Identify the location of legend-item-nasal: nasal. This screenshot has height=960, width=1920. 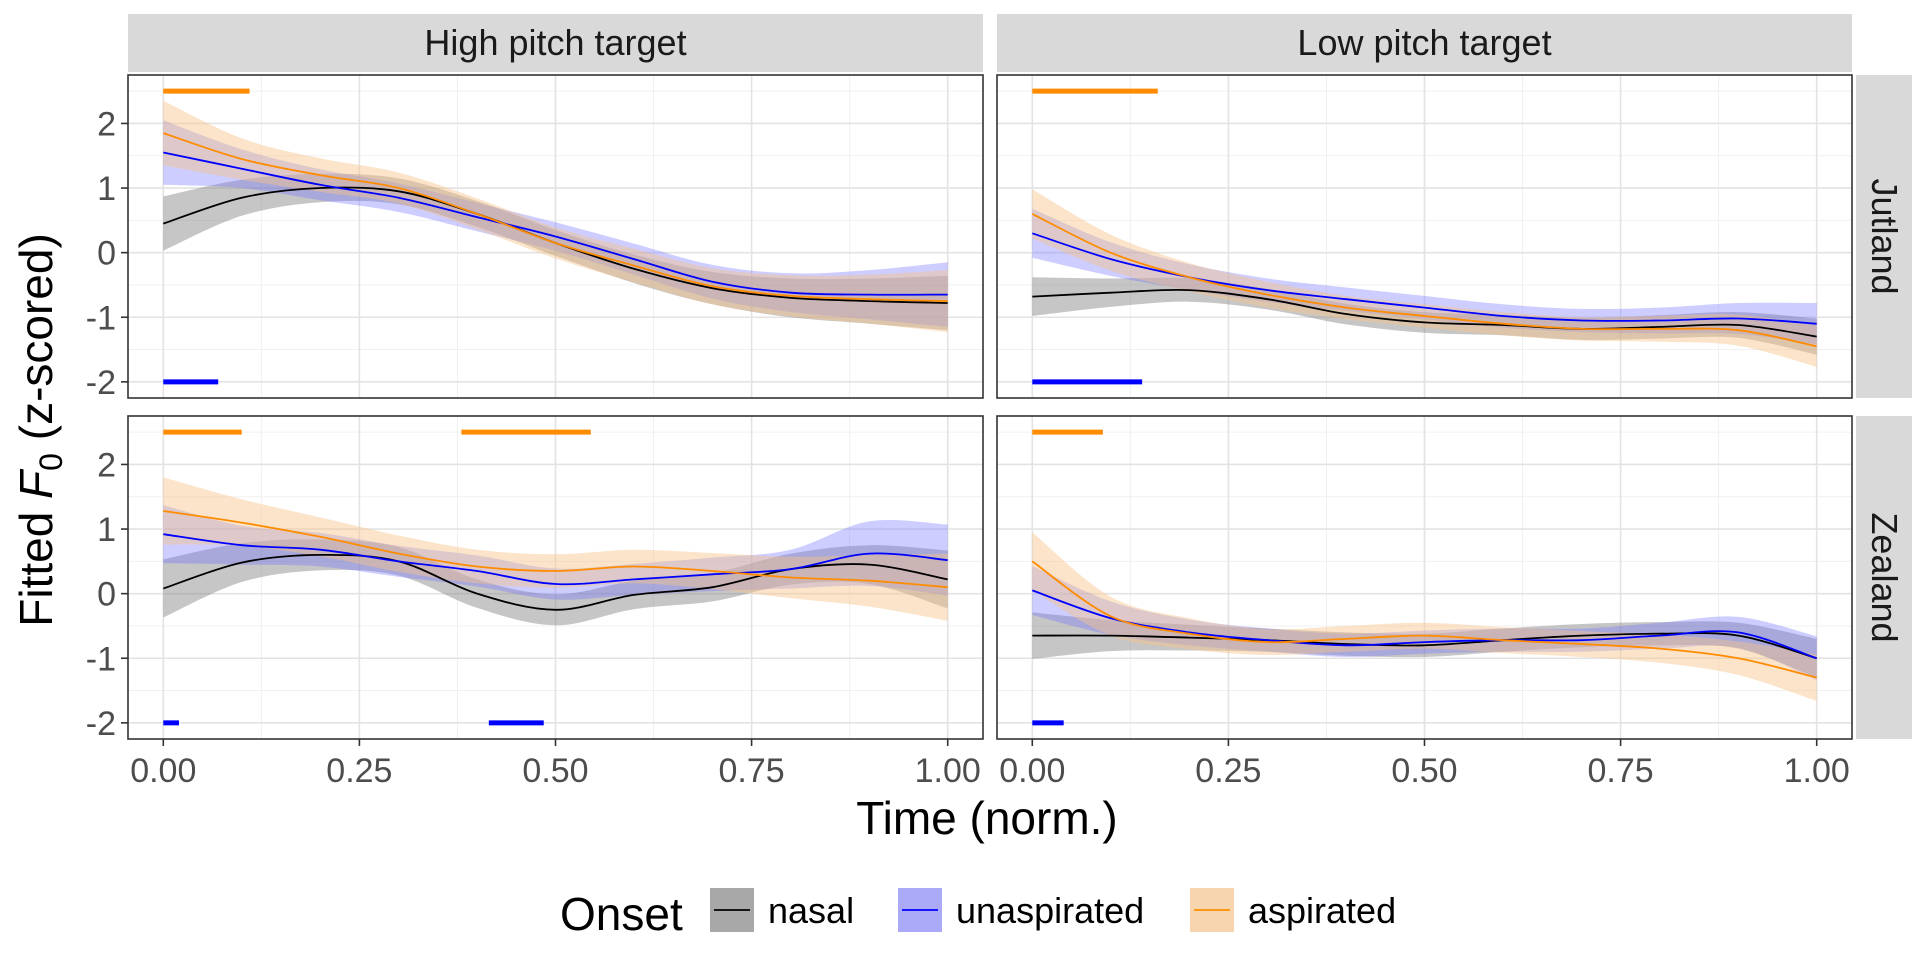
(782, 910).